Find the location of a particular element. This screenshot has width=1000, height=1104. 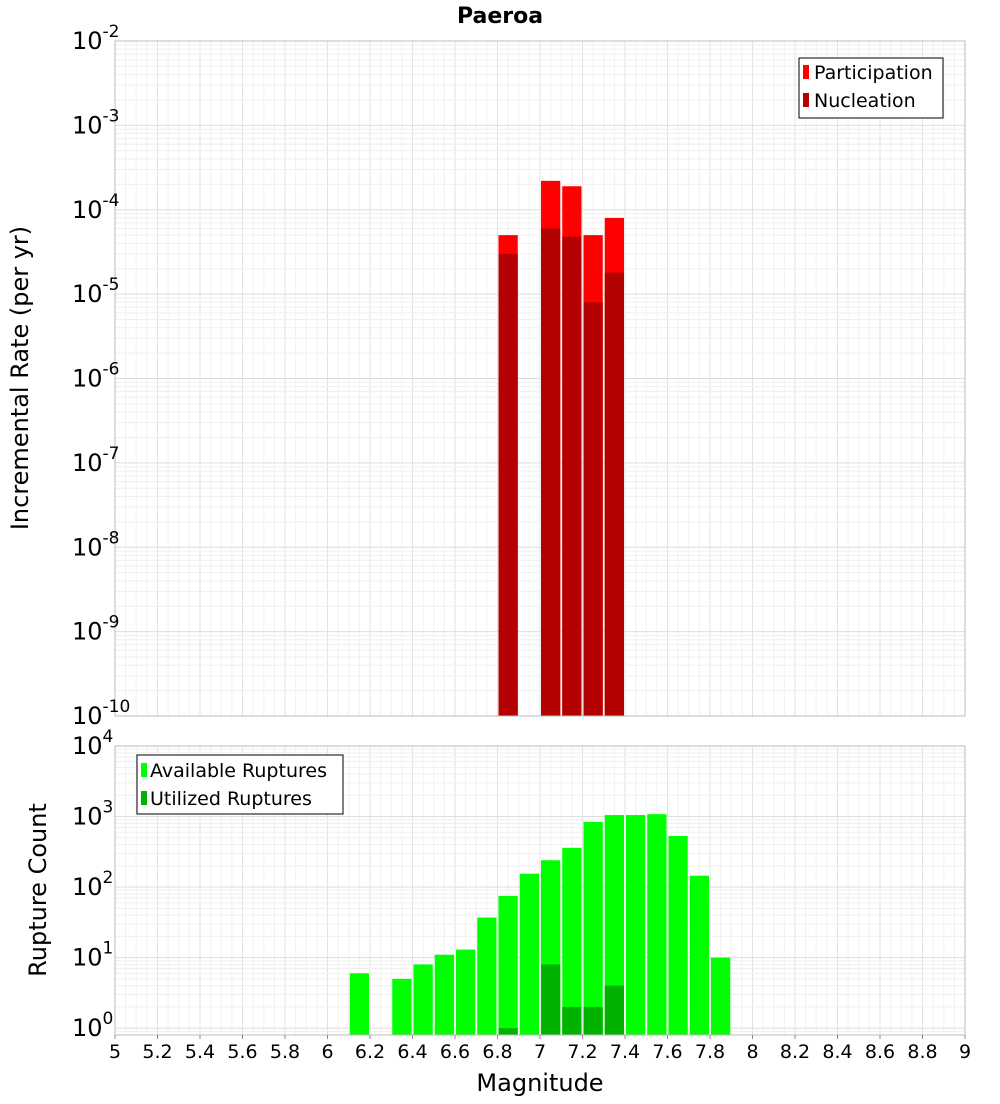

y-tick-label: 10⁴ is located at coordinates (92, 743).